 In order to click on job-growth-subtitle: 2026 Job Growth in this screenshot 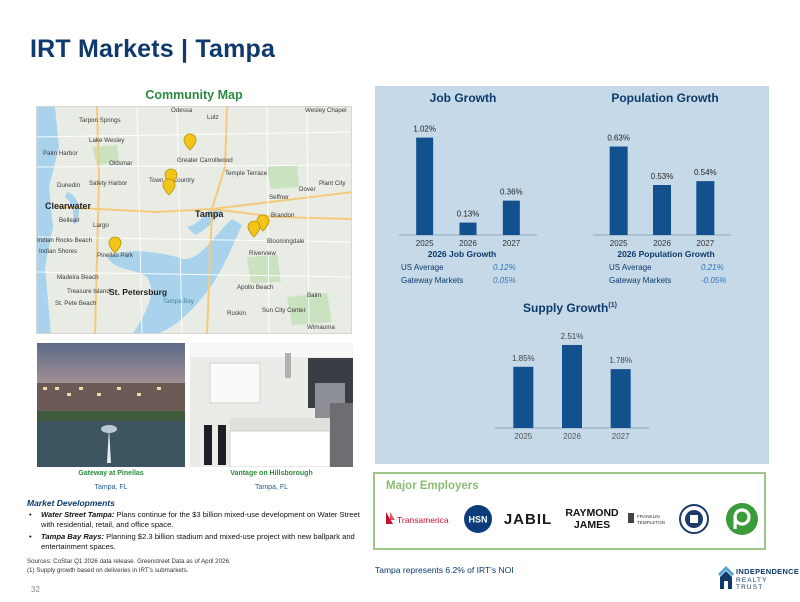, I will do `click(462, 254)`.